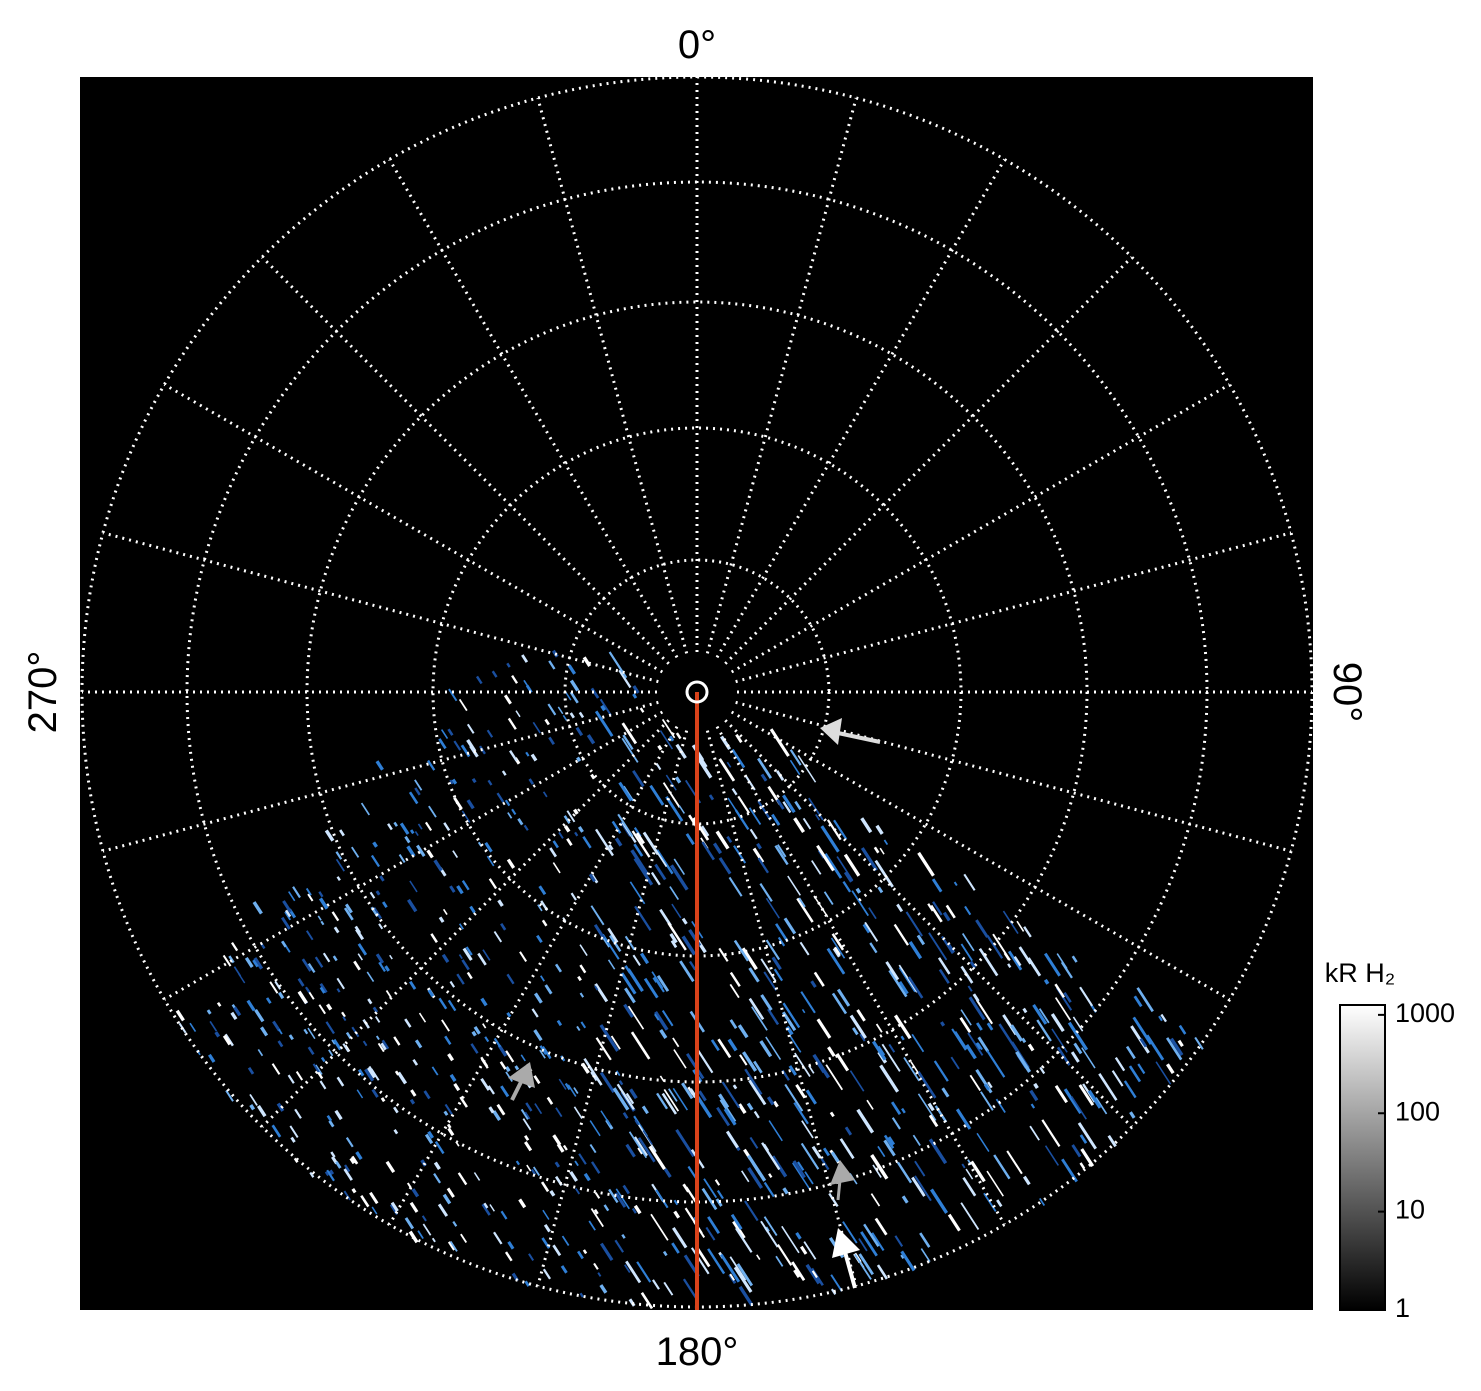 The image size is (1481, 1391). I want to click on label-bottom: 180°, so click(697, 1352).